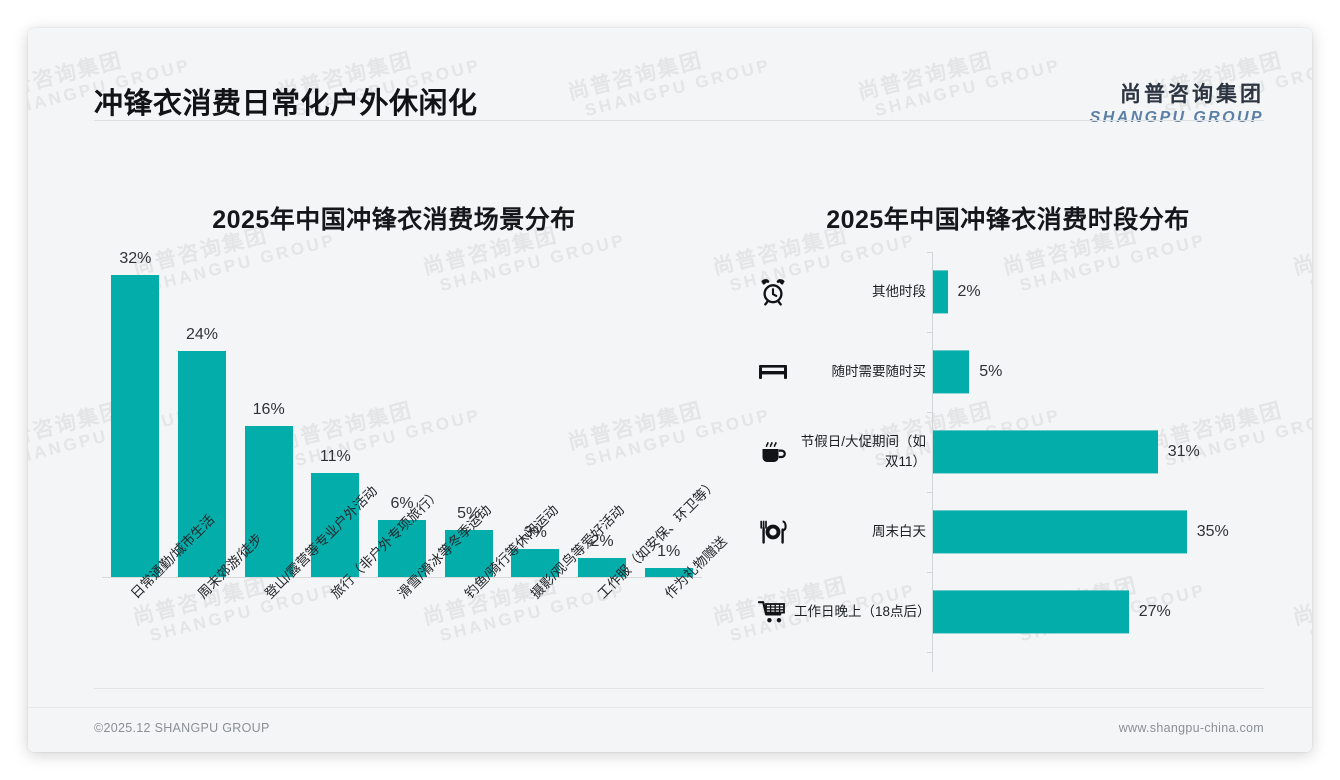 This screenshot has height=780, width=1340. Describe the element at coordinates (1191, 728) in the screenshot. I see `footer-website: www.shangpu-china.com` at that location.